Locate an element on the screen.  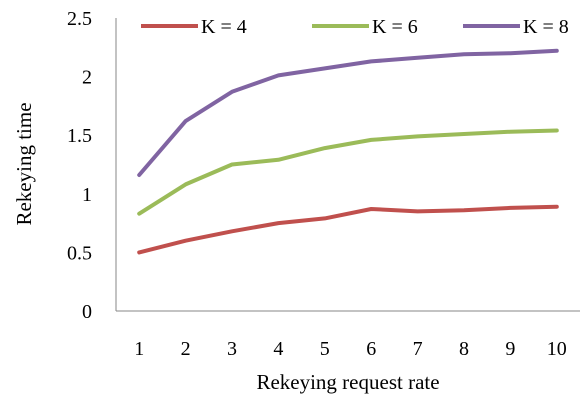
y-tick-label: 1 is located at coordinates (87, 195).